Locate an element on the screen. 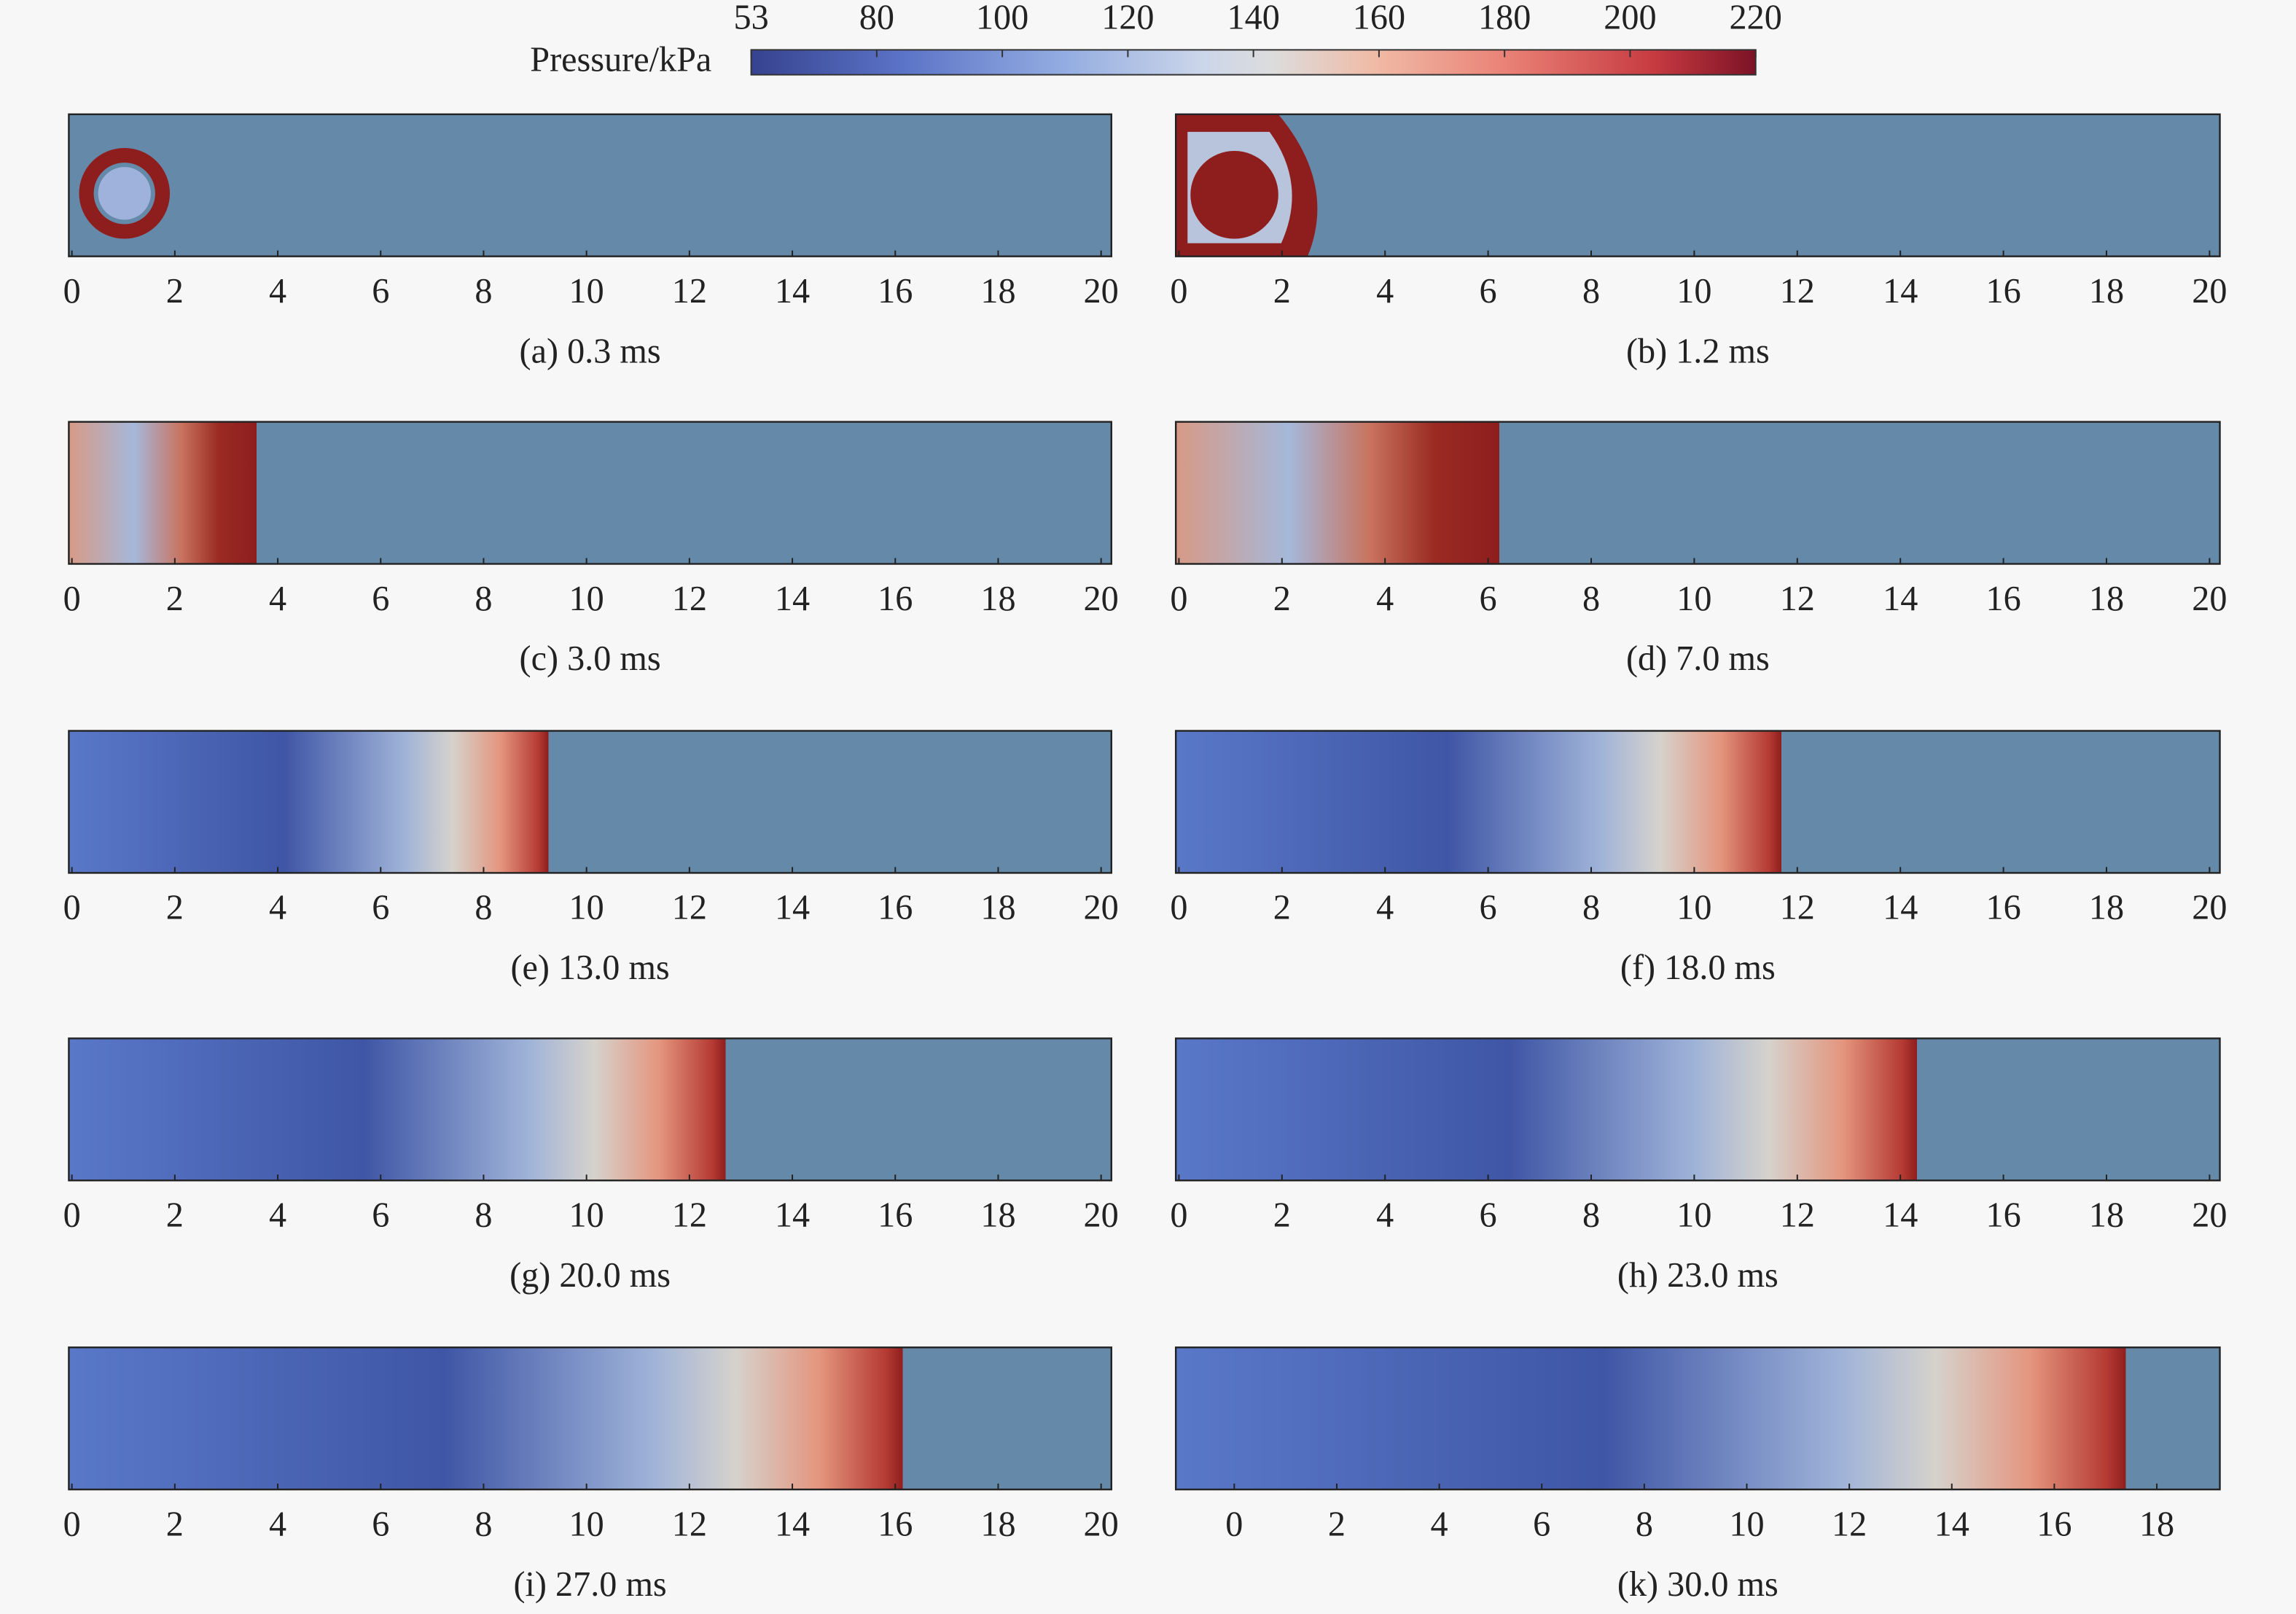 The width and height of the screenshot is (2296, 1614). colorbar-tick-label: 100 is located at coordinates (1002, 18).